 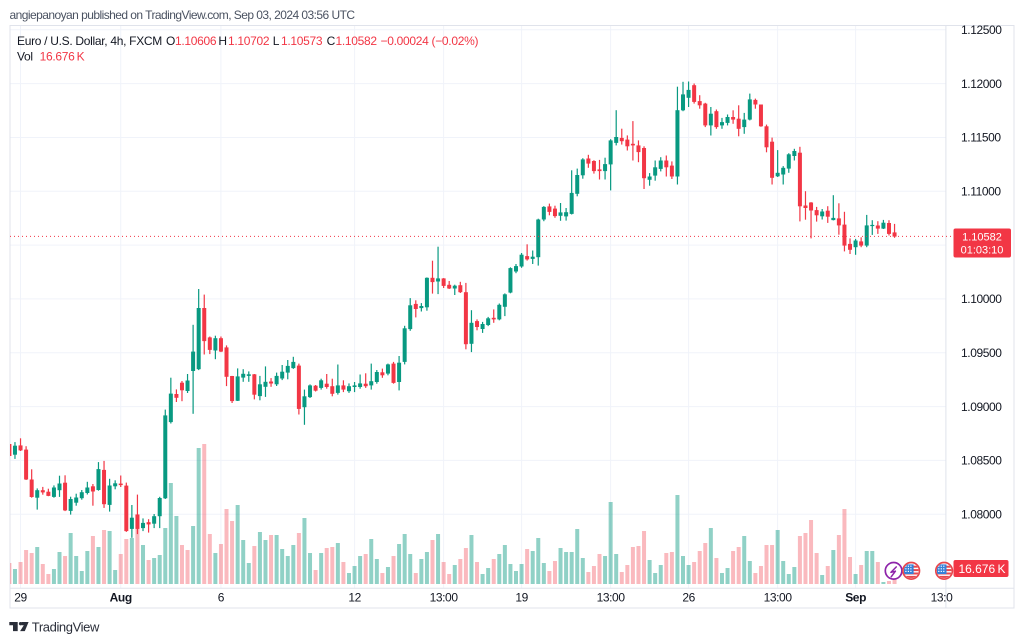 What do you see at coordinates (354, 598) in the screenshot?
I see `svg-text: 12` at bounding box center [354, 598].